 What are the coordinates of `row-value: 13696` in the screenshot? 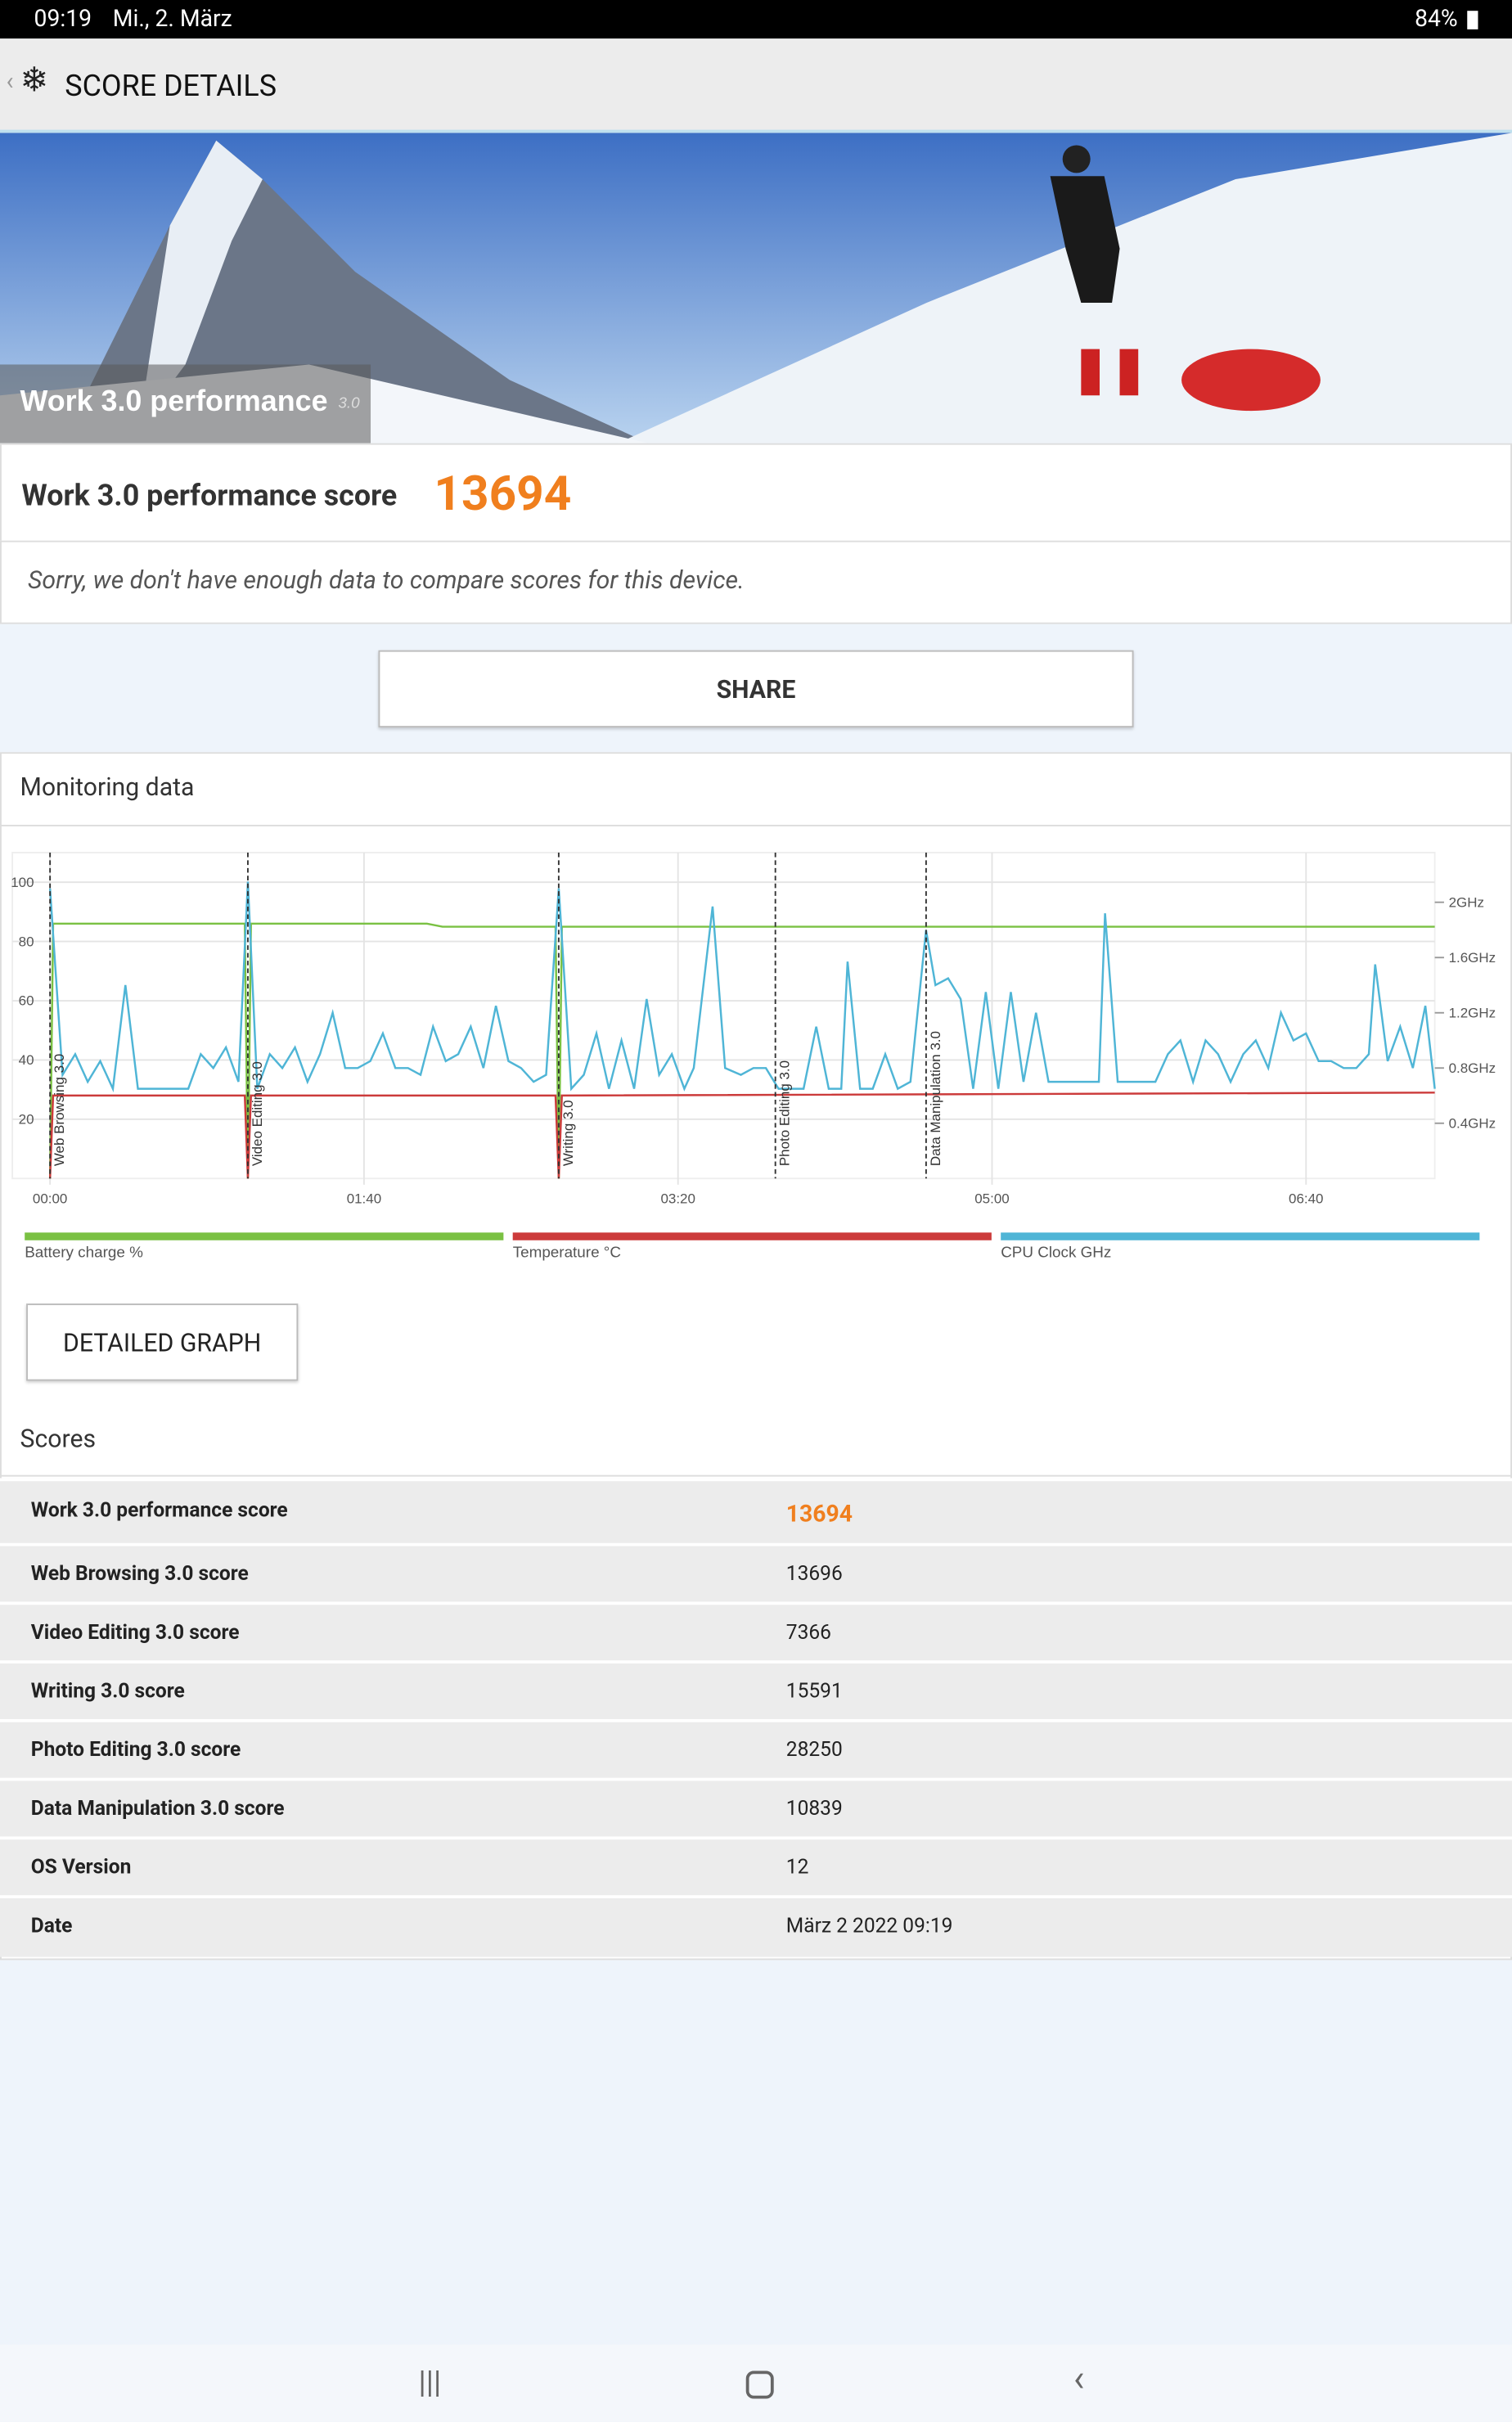 It's located at (814, 1575).